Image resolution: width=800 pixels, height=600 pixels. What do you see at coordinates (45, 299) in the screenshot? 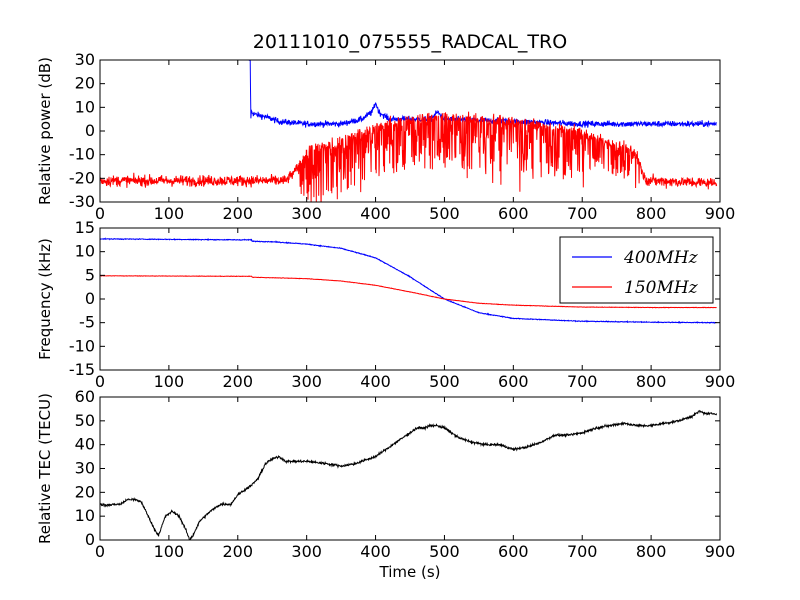
I see `y-axis-title: Frequency (kHz)` at bounding box center [45, 299].